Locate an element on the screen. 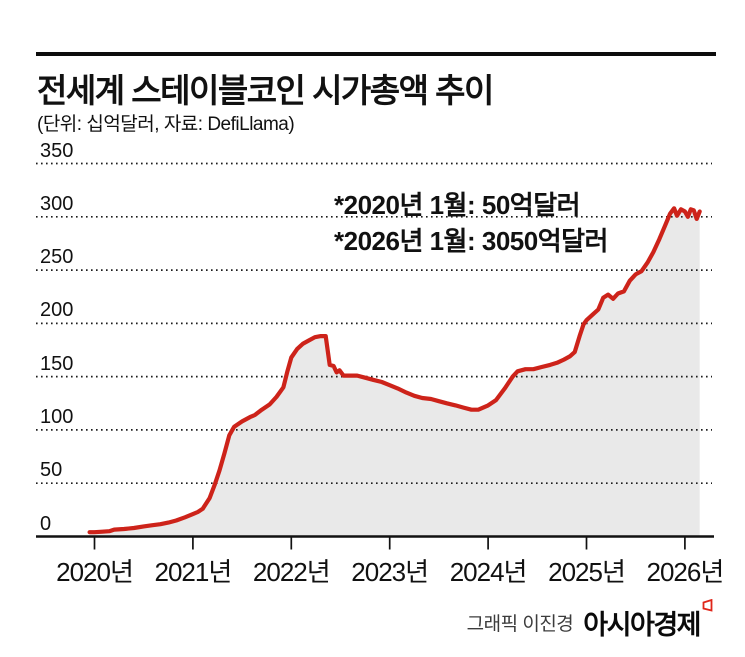  y-tick-label-350: 350 is located at coordinates (57, 150).